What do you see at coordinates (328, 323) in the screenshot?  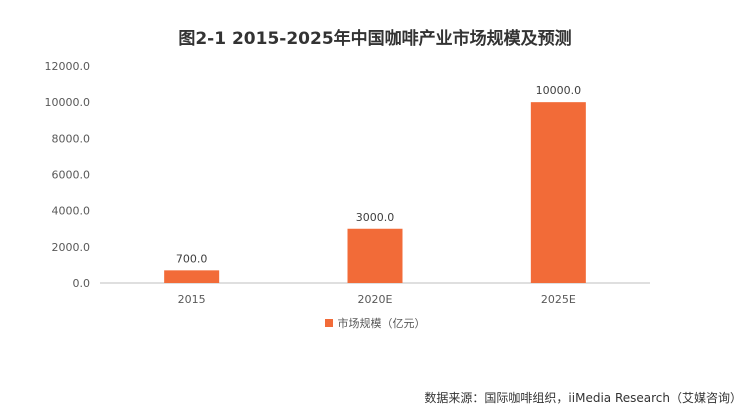 I see `legend-swatch` at bounding box center [328, 323].